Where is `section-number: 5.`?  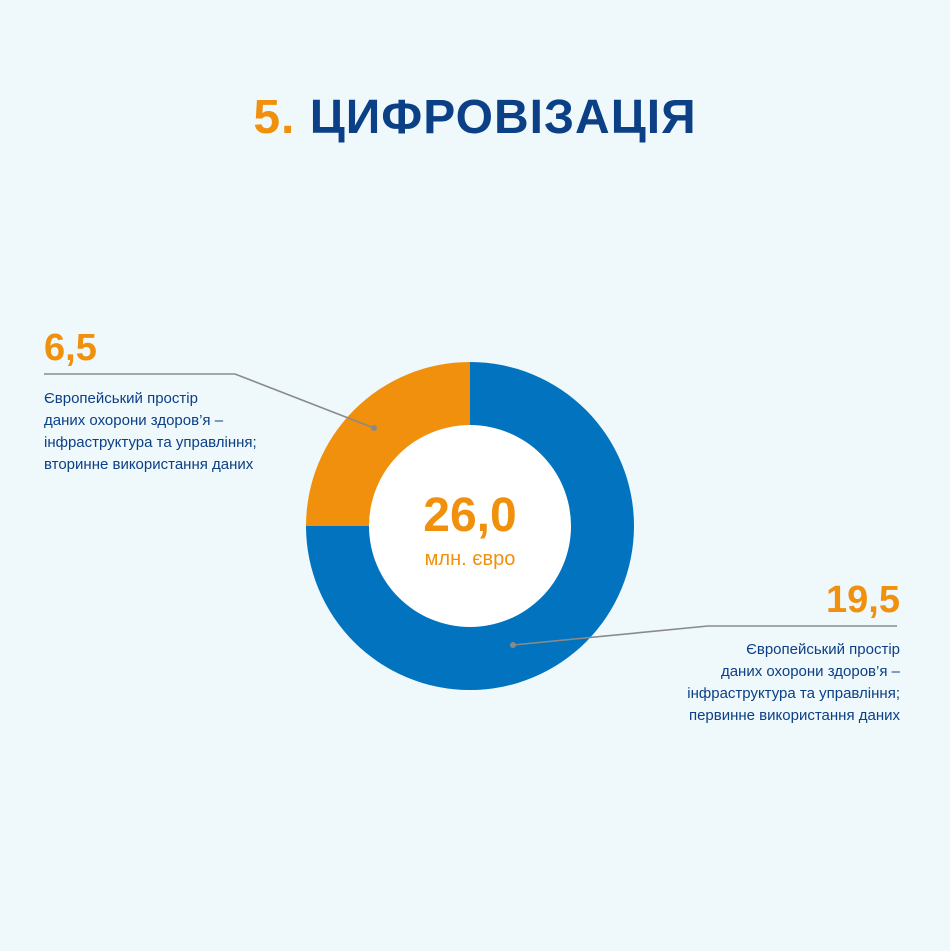
section-number: 5. is located at coordinates (274, 117).